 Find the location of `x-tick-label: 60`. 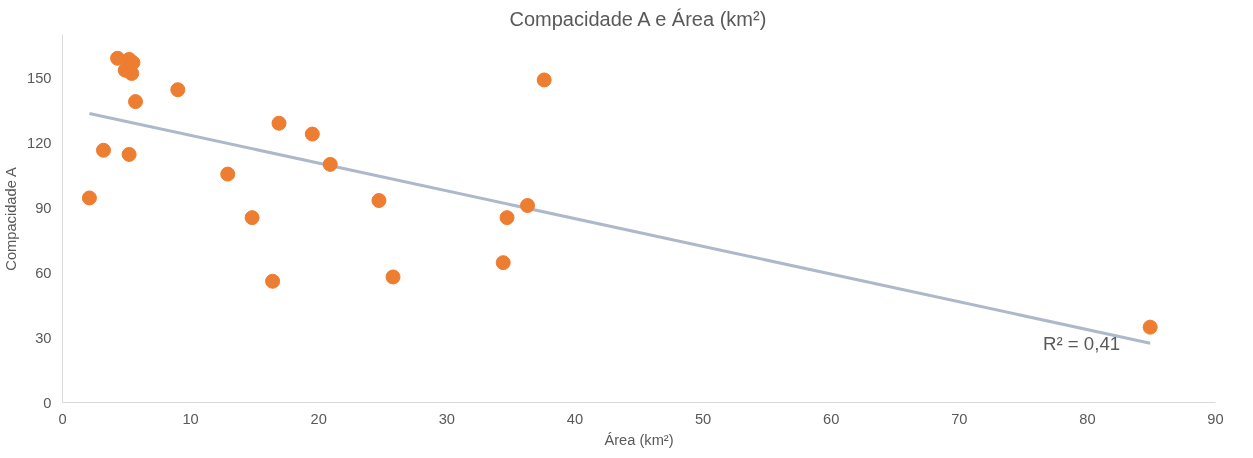

x-tick-label: 60 is located at coordinates (831, 418).